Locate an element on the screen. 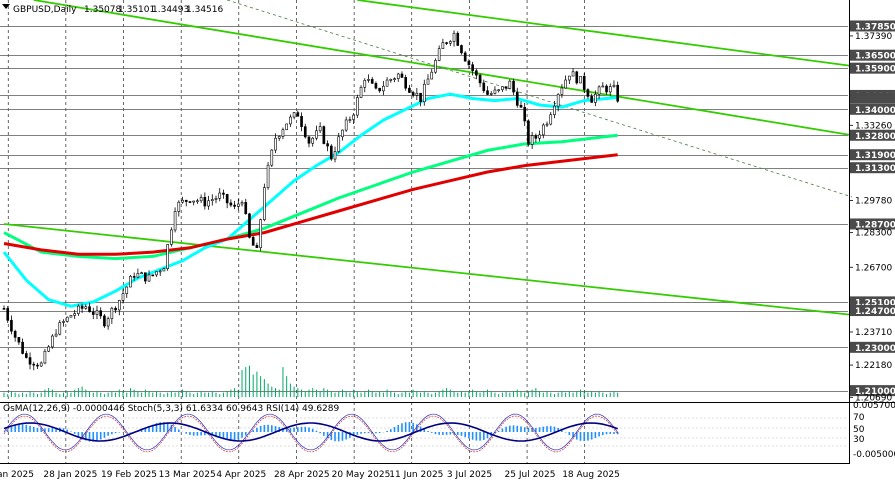 The width and height of the screenshot is (895, 481). date-label: 3 Jul 2025 is located at coordinates (469, 475).